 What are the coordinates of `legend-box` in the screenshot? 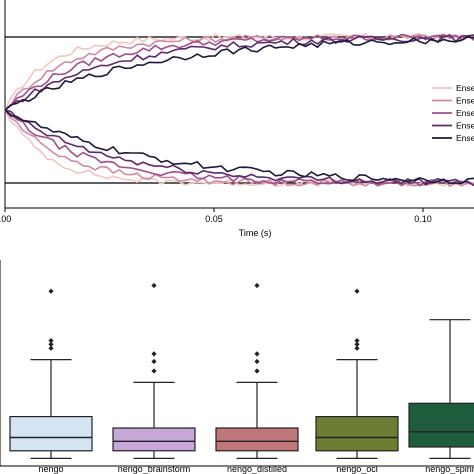 It's located at (449, 111).